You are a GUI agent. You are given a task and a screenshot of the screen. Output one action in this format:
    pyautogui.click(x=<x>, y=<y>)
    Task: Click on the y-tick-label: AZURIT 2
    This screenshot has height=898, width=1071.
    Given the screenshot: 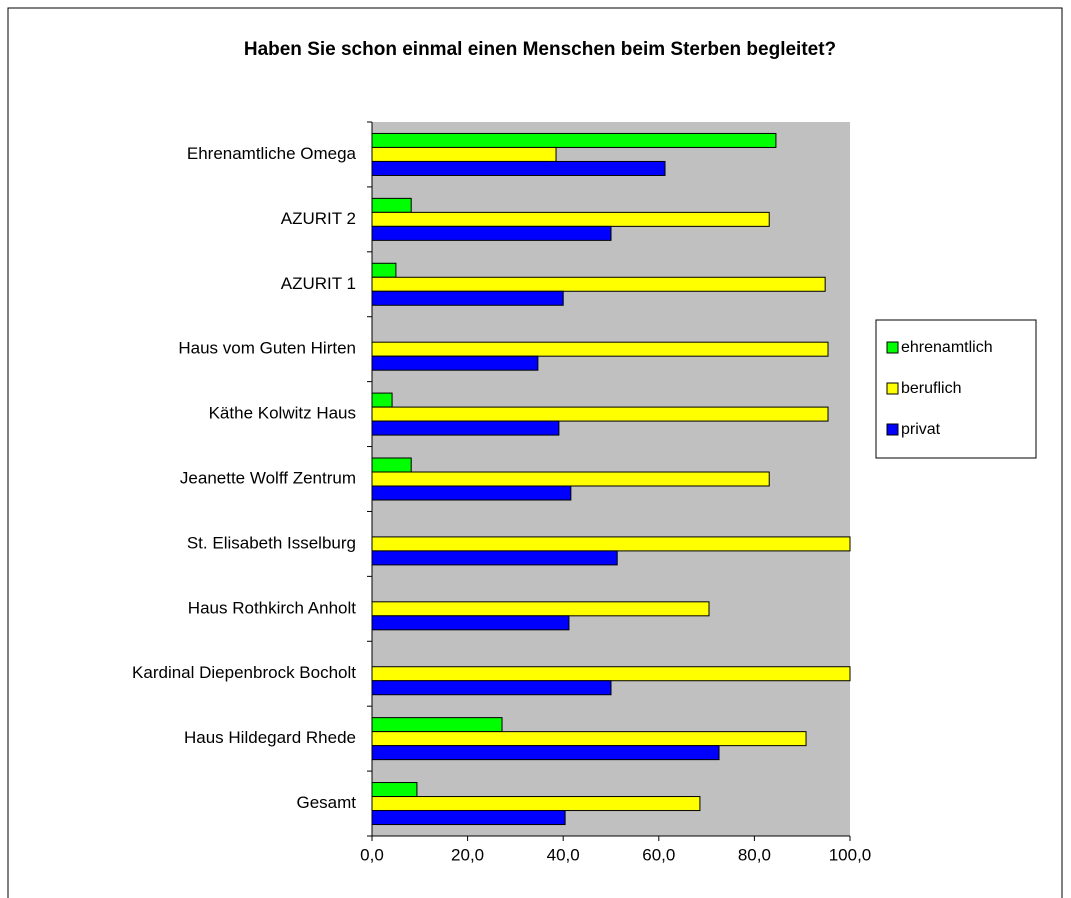 What is the action you would take?
    pyautogui.click(x=318, y=218)
    